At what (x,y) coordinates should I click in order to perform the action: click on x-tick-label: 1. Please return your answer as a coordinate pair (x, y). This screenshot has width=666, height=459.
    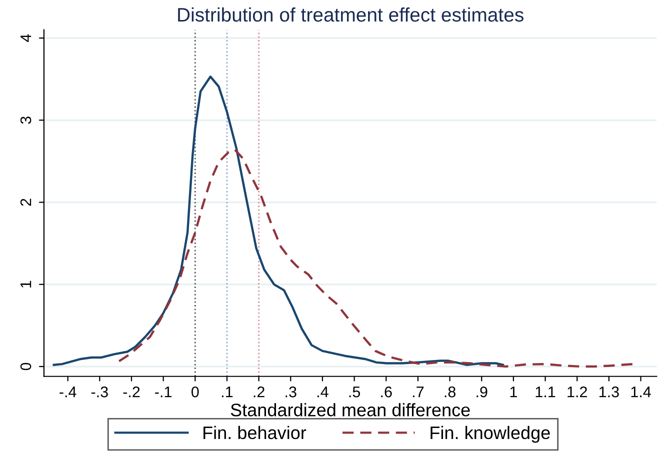
    Looking at the image, I should click on (513, 392).